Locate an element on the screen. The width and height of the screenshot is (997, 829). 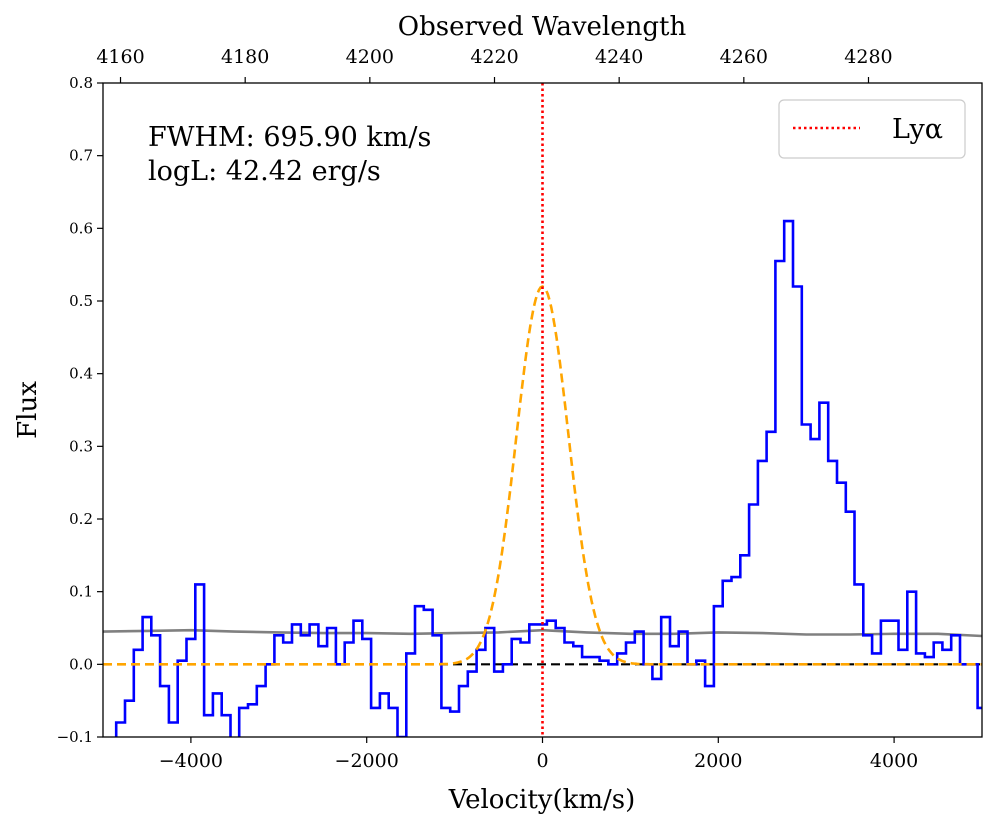
top-tick-label: 4280 is located at coordinates (868, 57).